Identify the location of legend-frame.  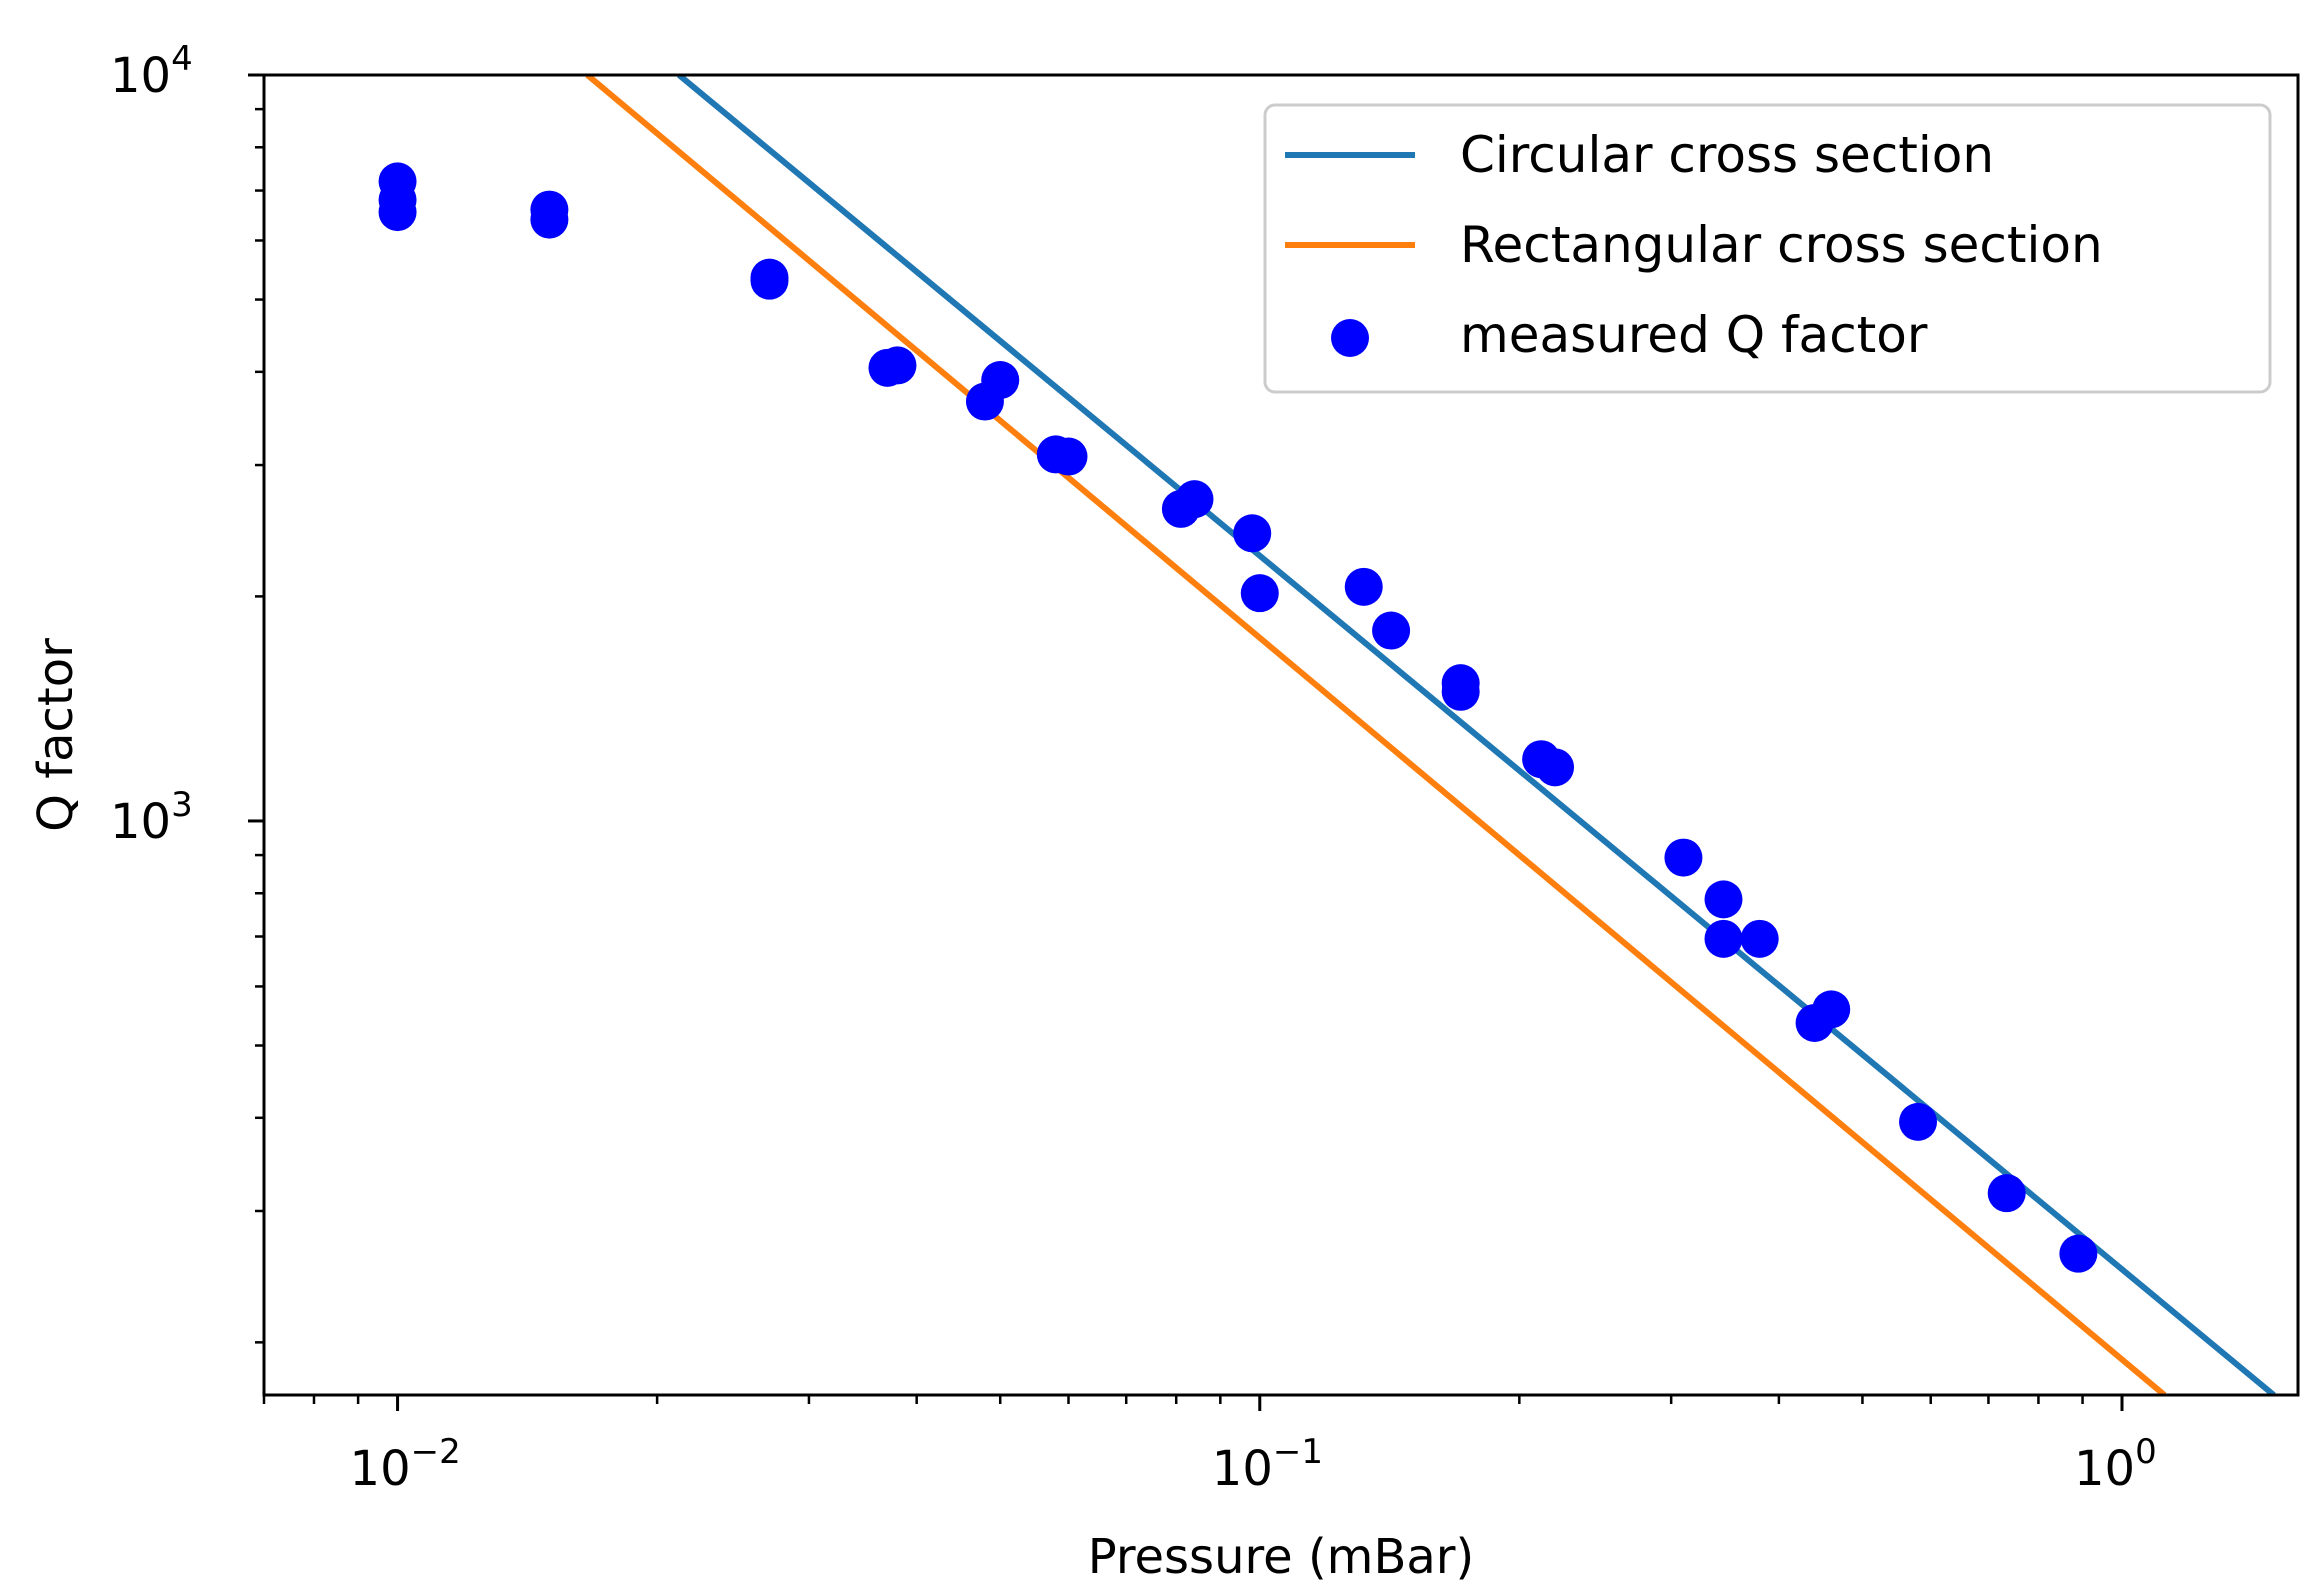
(1767, 248).